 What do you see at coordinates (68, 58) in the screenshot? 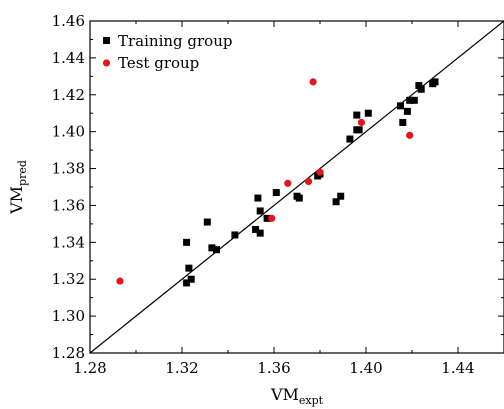
I see `y-tick-label: 1.44` at bounding box center [68, 58].